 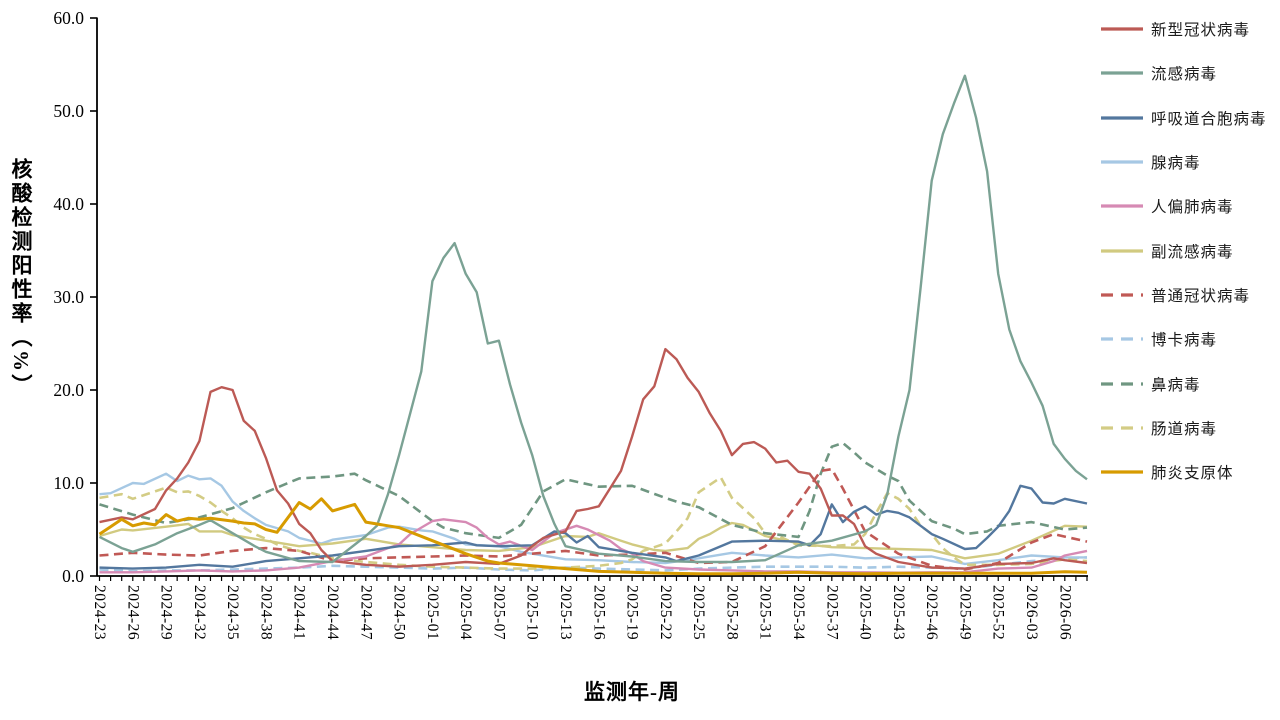 I want to click on x-tick-label: 2024-50, so click(x=399, y=612).